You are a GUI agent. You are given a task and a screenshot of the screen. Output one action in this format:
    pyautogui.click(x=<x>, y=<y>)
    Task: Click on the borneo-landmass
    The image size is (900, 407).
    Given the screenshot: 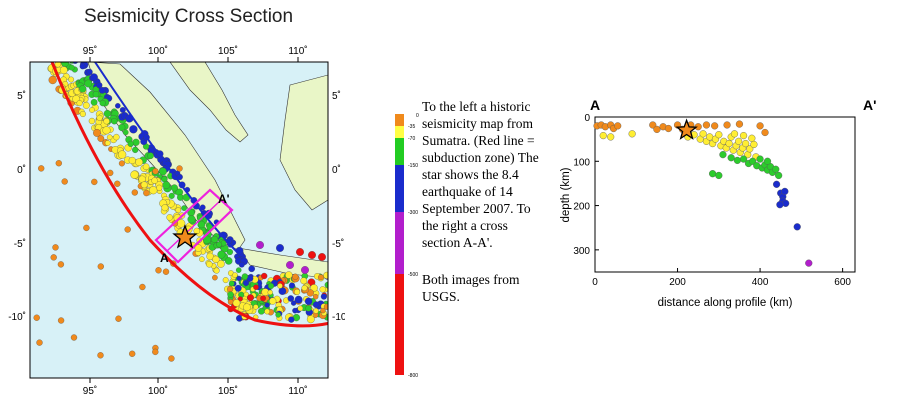 What is the action you would take?
    pyautogui.click(x=303, y=142)
    